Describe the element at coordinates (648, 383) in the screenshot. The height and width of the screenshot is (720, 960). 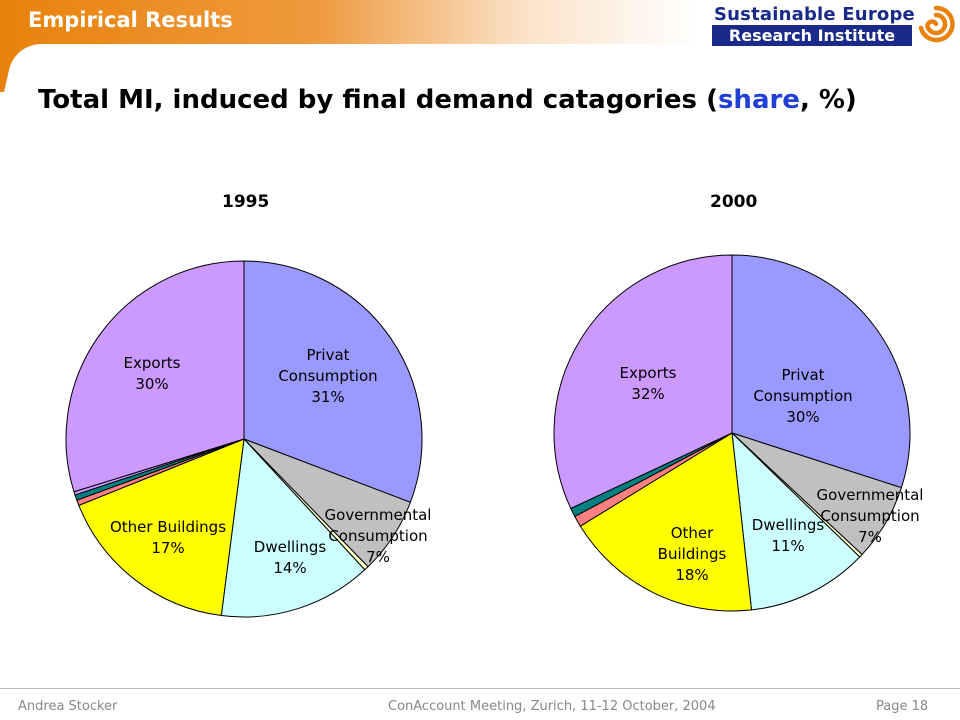
I see `slice-label: Exports 32%` at that location.